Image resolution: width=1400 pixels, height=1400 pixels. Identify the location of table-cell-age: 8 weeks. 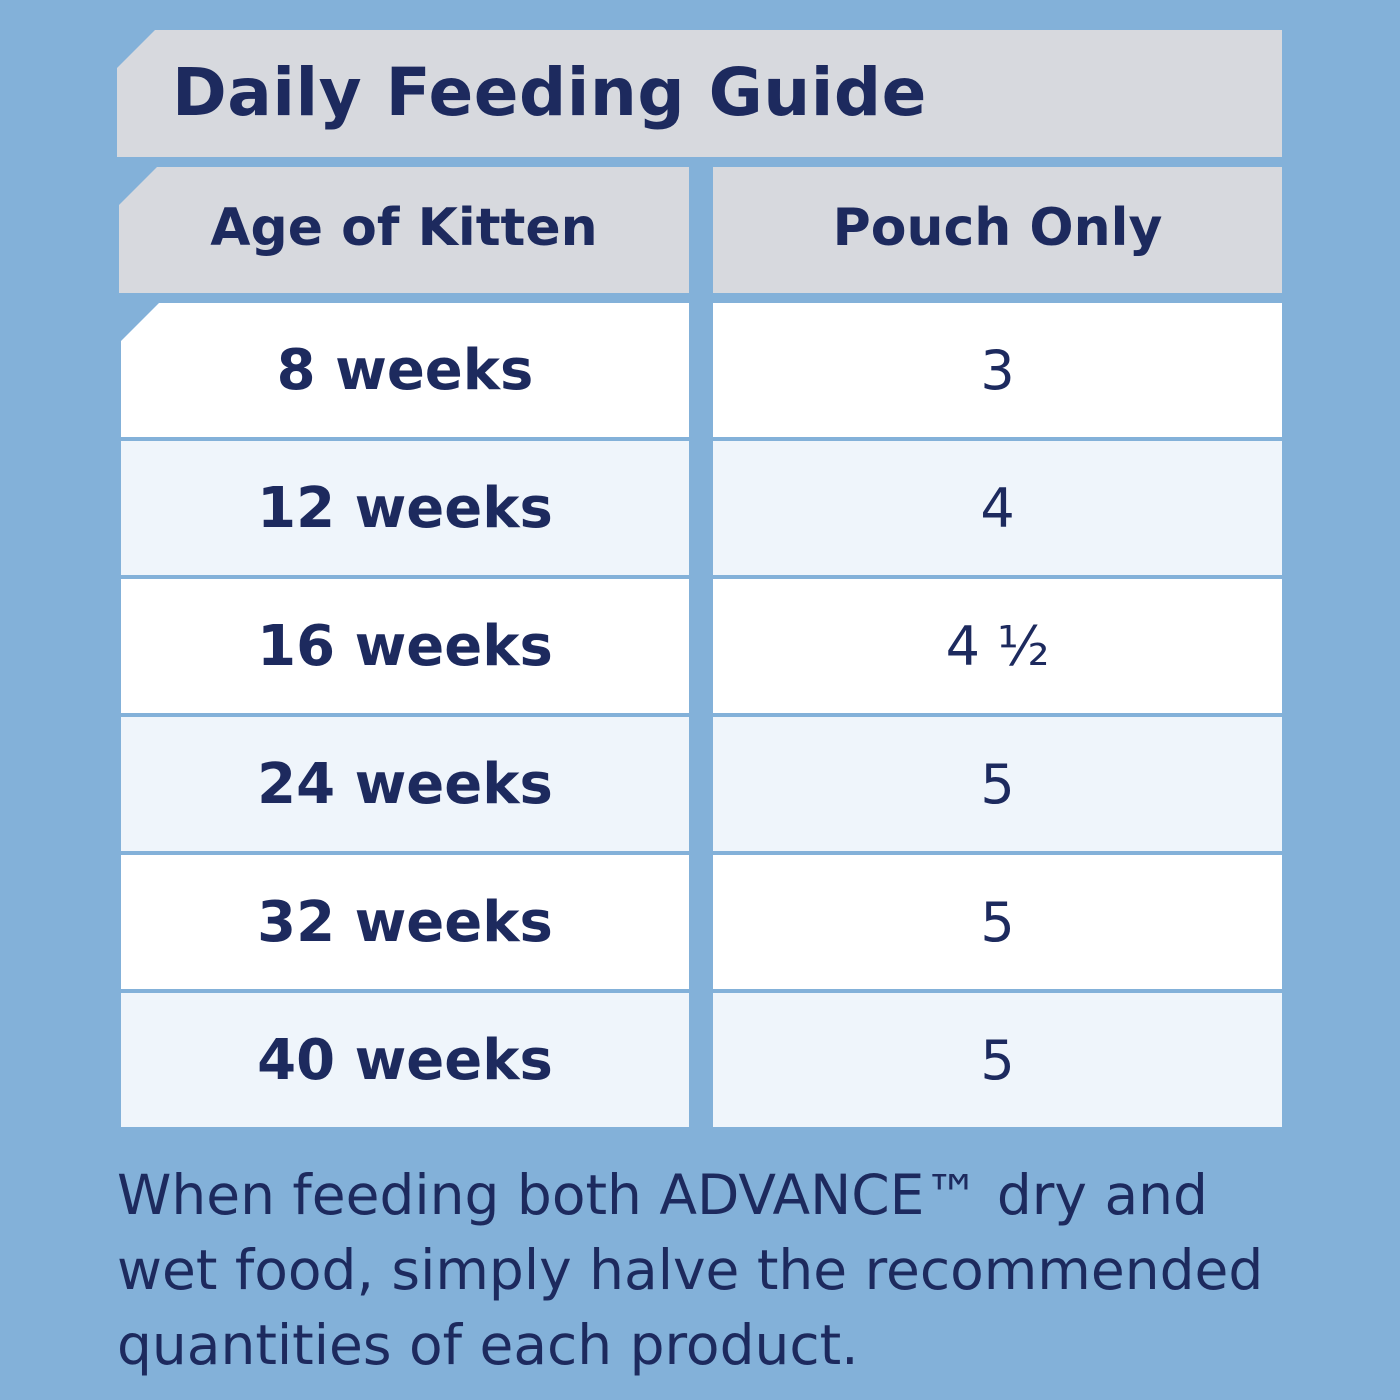
(405, 370).